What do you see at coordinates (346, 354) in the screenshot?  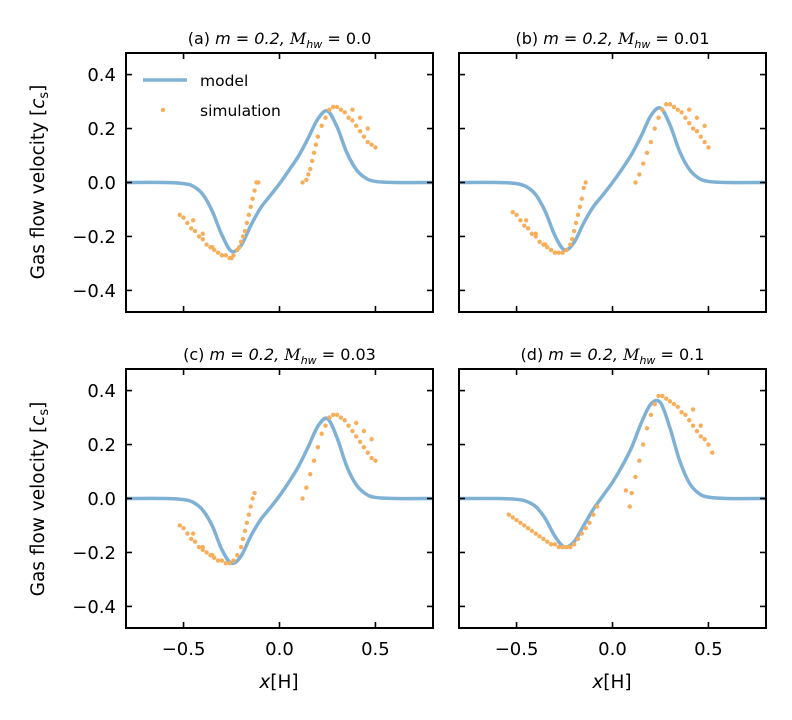 I see `title-part: = 0.03` at bounding box center [346, 354].